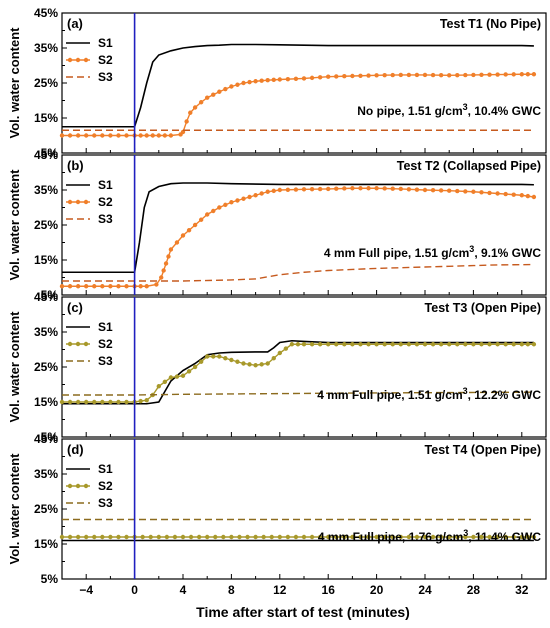 This screenshot has height=628, width=550. I want to click on x-tick-label: −4, so click(86, 590).